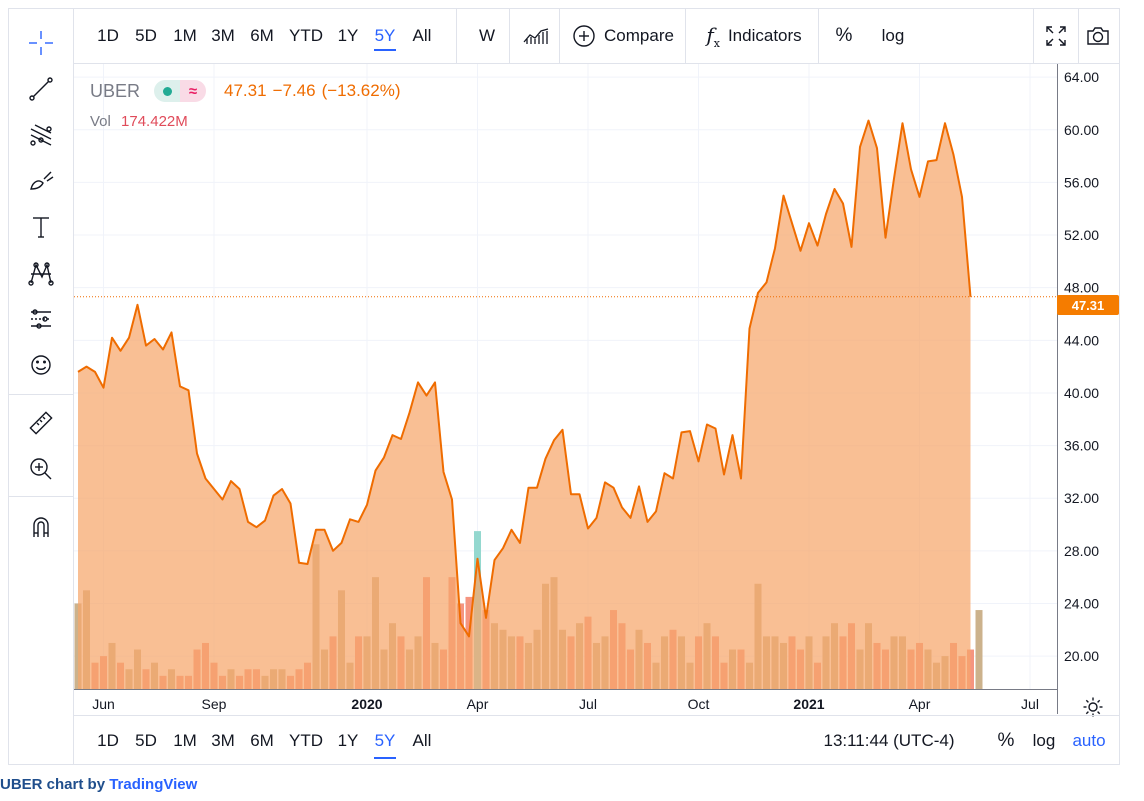 Image resolution: width=1144 pixels, height=801 pixels. I want to click on y-tick-label: 40.00, so click(1081, 393).